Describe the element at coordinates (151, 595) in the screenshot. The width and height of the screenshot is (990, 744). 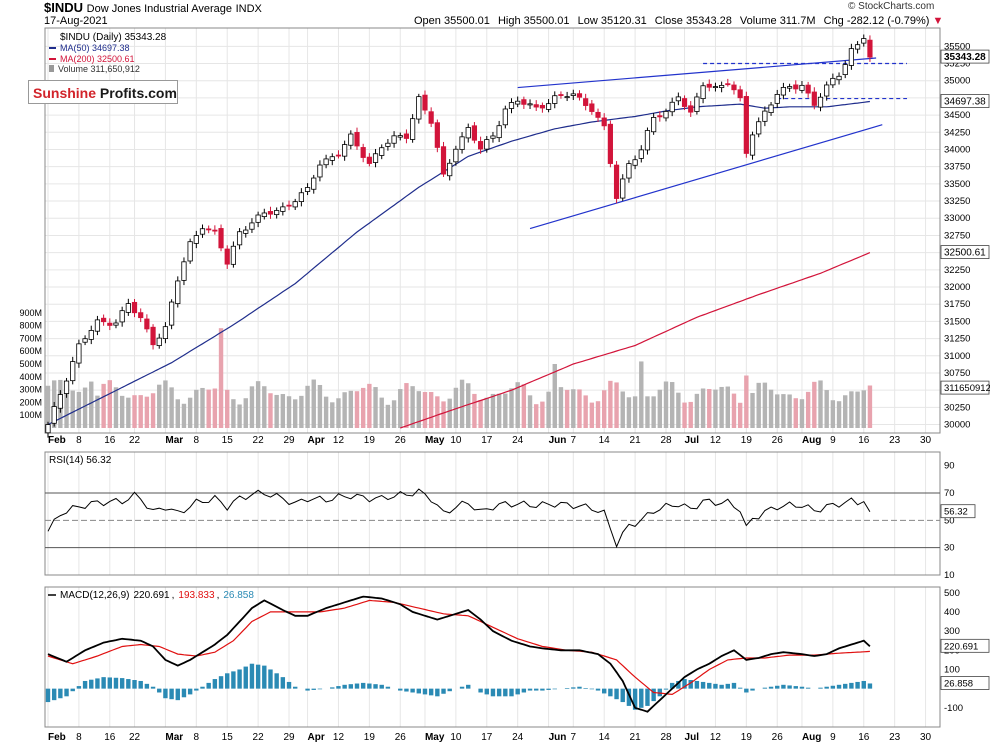
I see `macd-legend-macd: 220.691` at that location.